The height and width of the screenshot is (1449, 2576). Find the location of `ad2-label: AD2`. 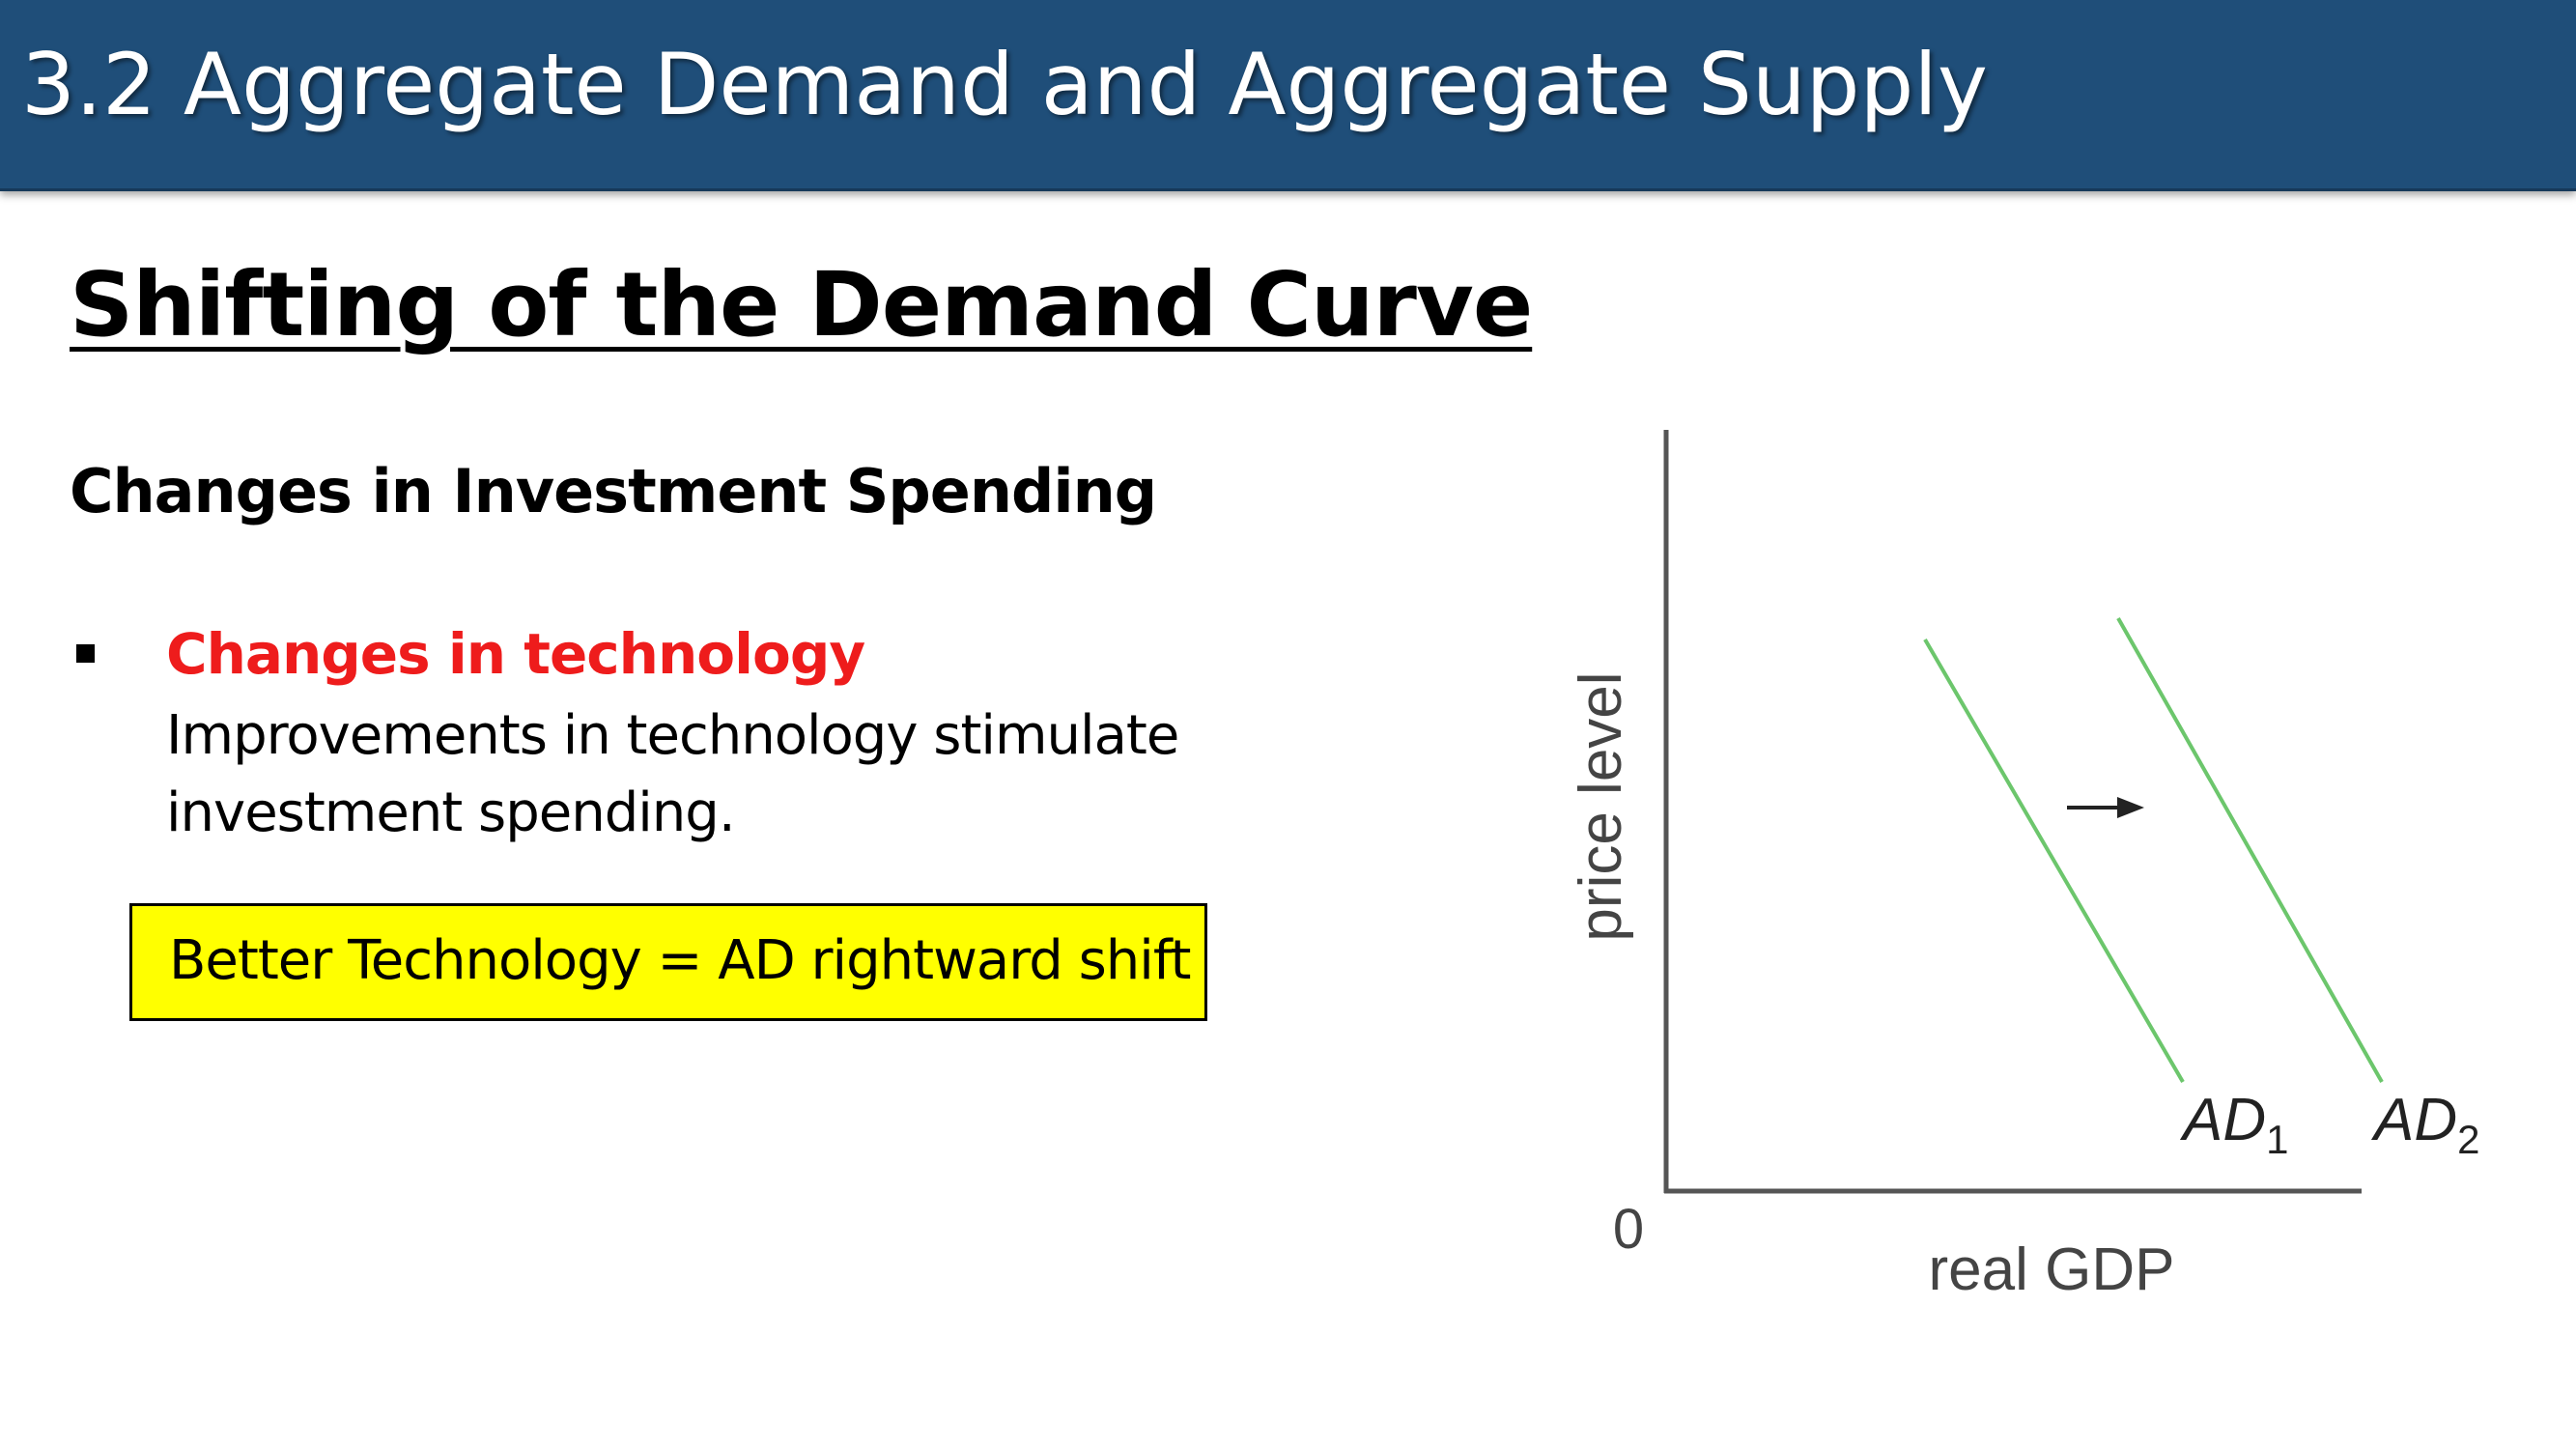

ad2-label: AD2 is located at coordinates (2425, 1124).